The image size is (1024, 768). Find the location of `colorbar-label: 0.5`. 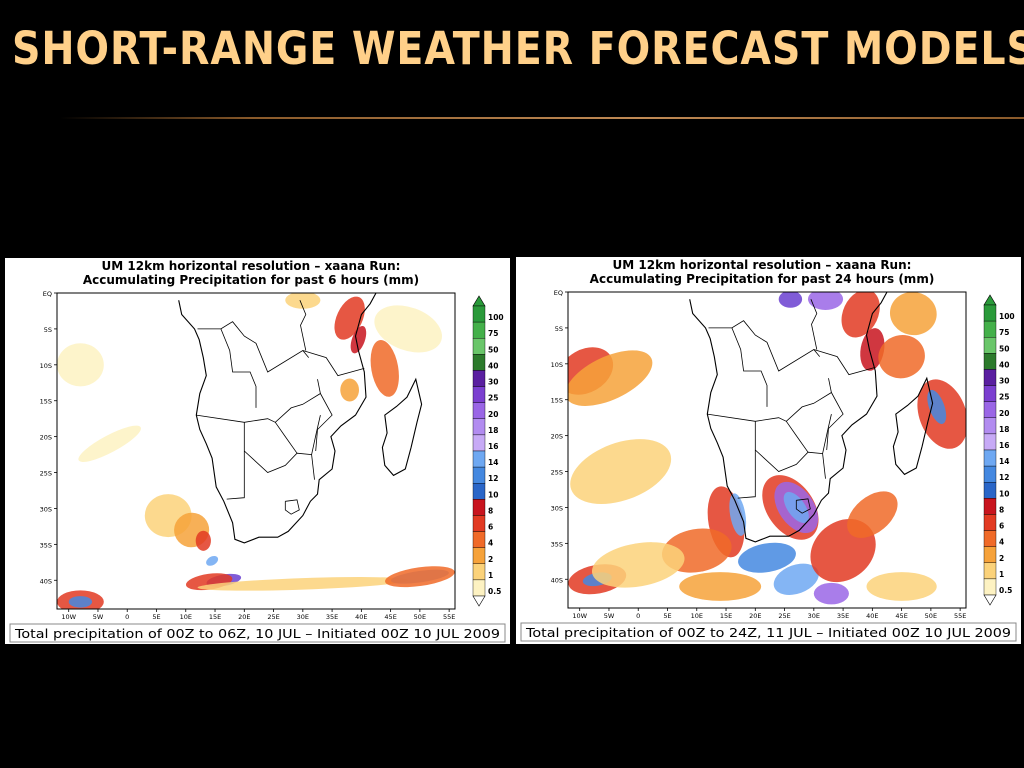

colorbar-label: 0.5 is located at coordinates (494, 591).